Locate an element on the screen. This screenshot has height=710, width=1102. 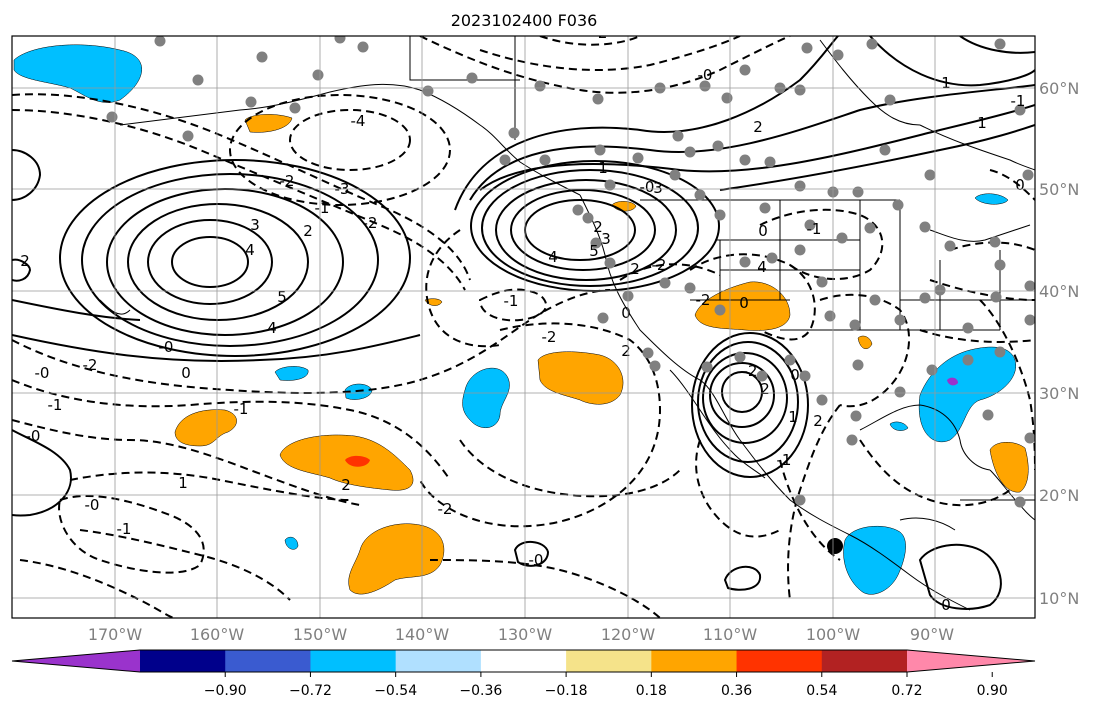
lat-label-40n: 40°N is located at coordinates (1059, 291).